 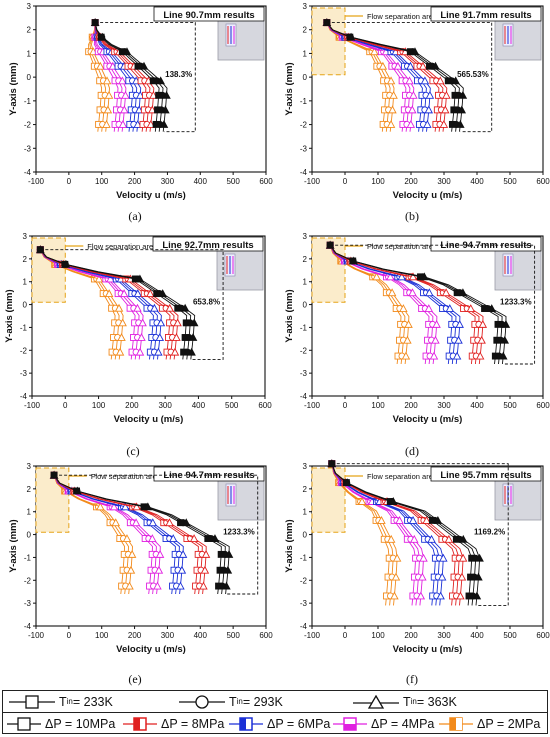 What do you see at coordinates (304, 101) in the screenshot?
I see `y-tick-label: -1` at bounding box center [304, 101].